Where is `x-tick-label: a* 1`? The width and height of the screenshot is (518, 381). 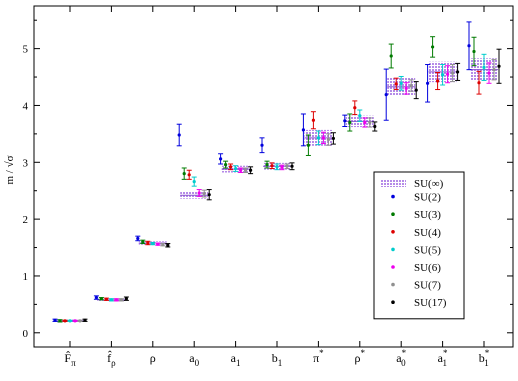
x-tick-label: a* 1 is located at coordinates (443, 358).